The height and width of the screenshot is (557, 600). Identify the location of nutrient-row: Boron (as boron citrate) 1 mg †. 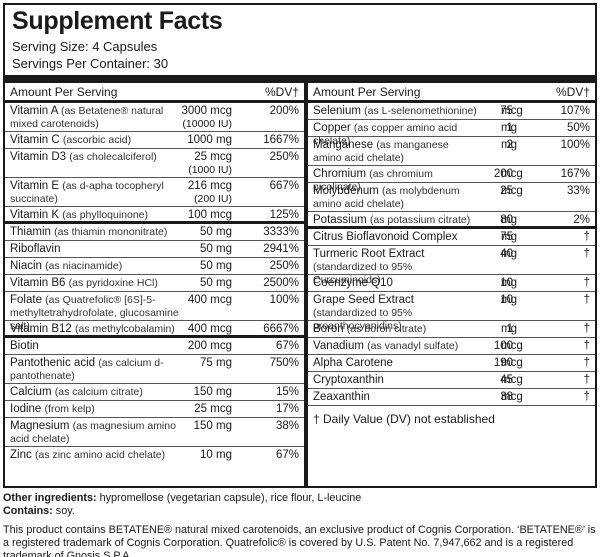
(451, 329).